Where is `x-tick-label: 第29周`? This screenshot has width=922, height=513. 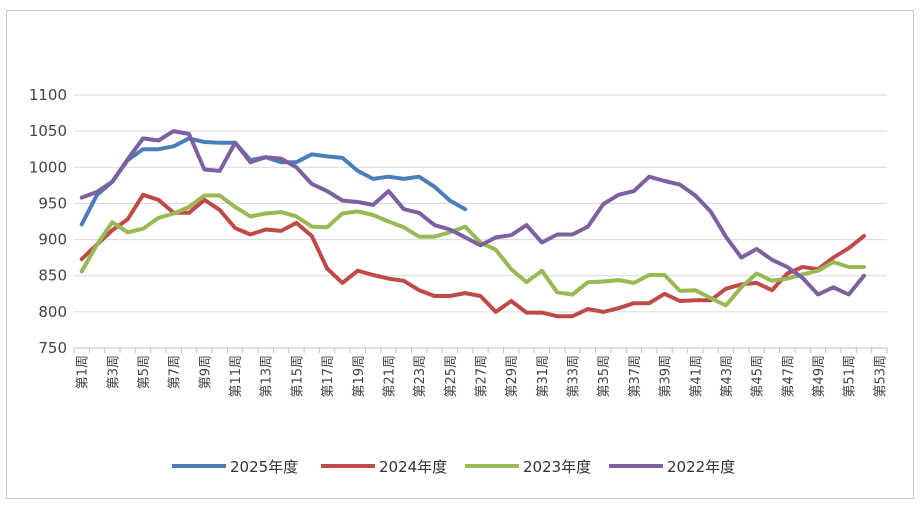 x-tick-label: 第29周 is located at coordinates (512, 376).